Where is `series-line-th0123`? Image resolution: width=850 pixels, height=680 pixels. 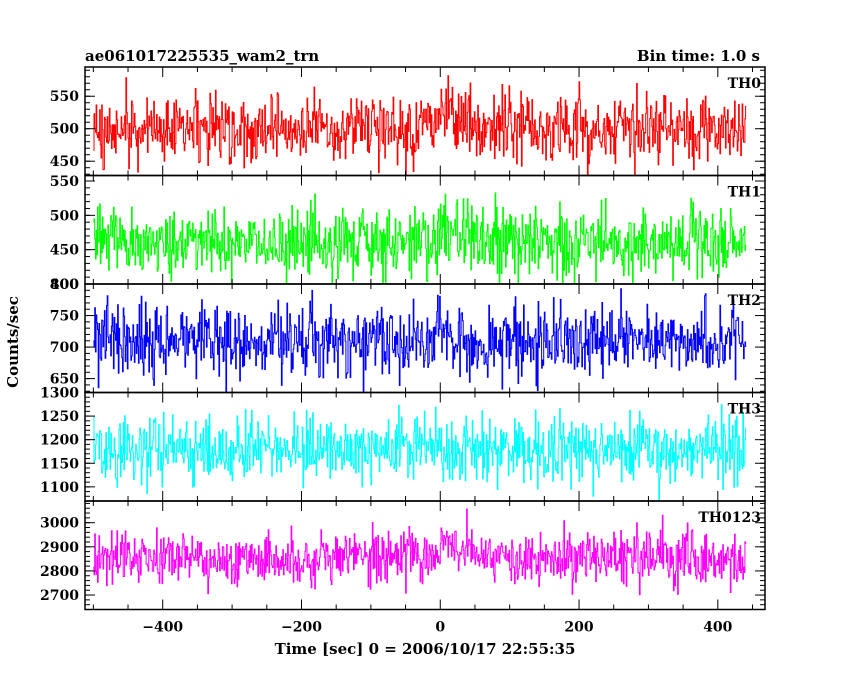
series-line-th0123 is located at coordinates (420, 552).